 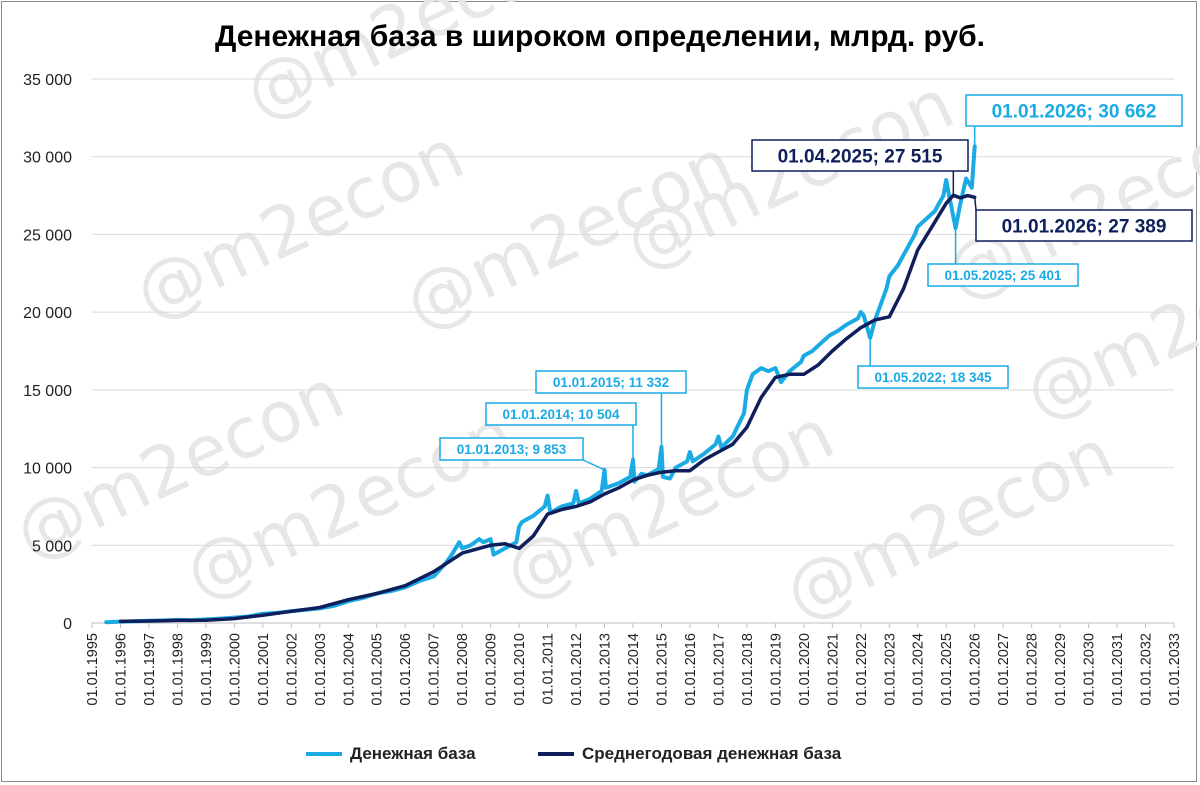 What do you see at coordinates (947, 669) in the screenshot?
I see `x-tick-label: 01.01.2025` at bounding box center [947, 669].